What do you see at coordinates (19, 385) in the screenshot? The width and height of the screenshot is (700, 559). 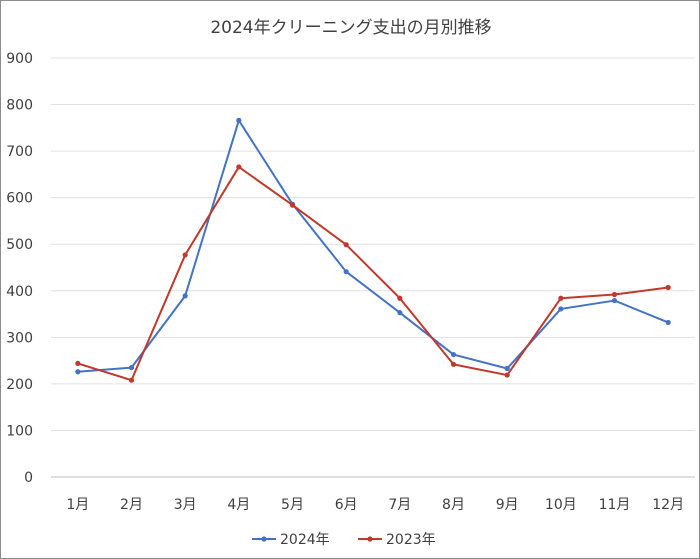 I see `y-tick-label: 200` at bounding box center [19, 385].